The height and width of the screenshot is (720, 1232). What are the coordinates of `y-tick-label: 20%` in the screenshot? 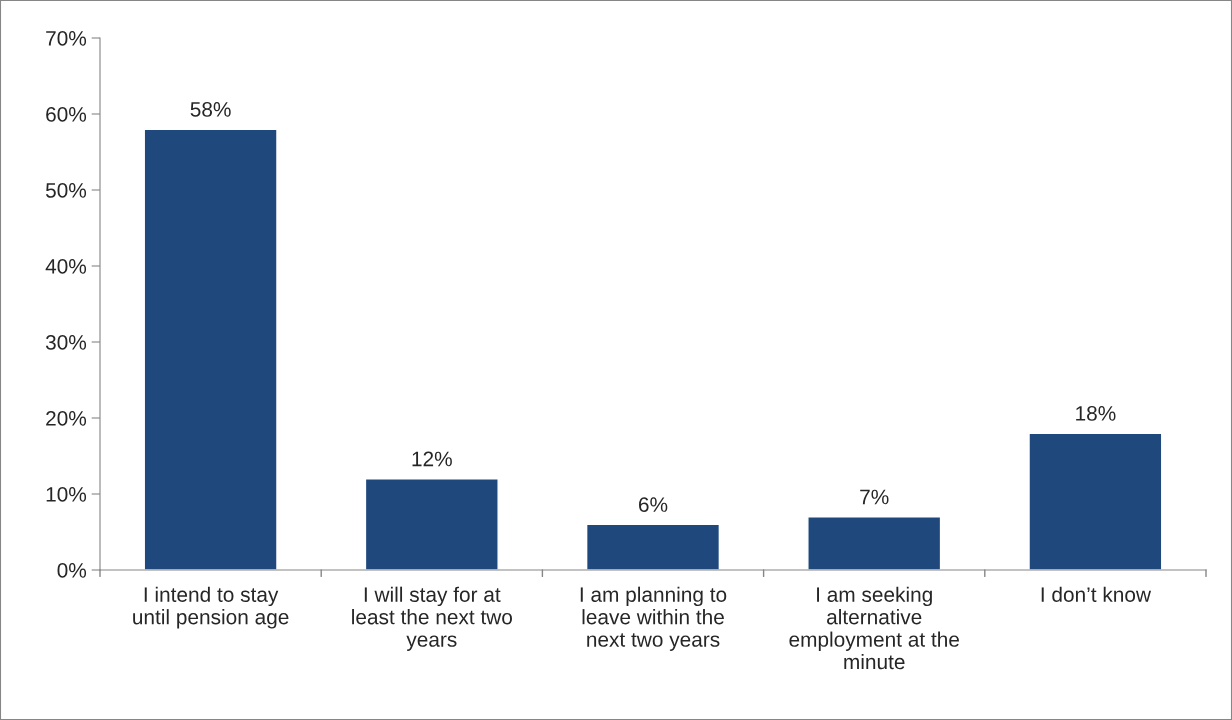 It's located at (66, 418).